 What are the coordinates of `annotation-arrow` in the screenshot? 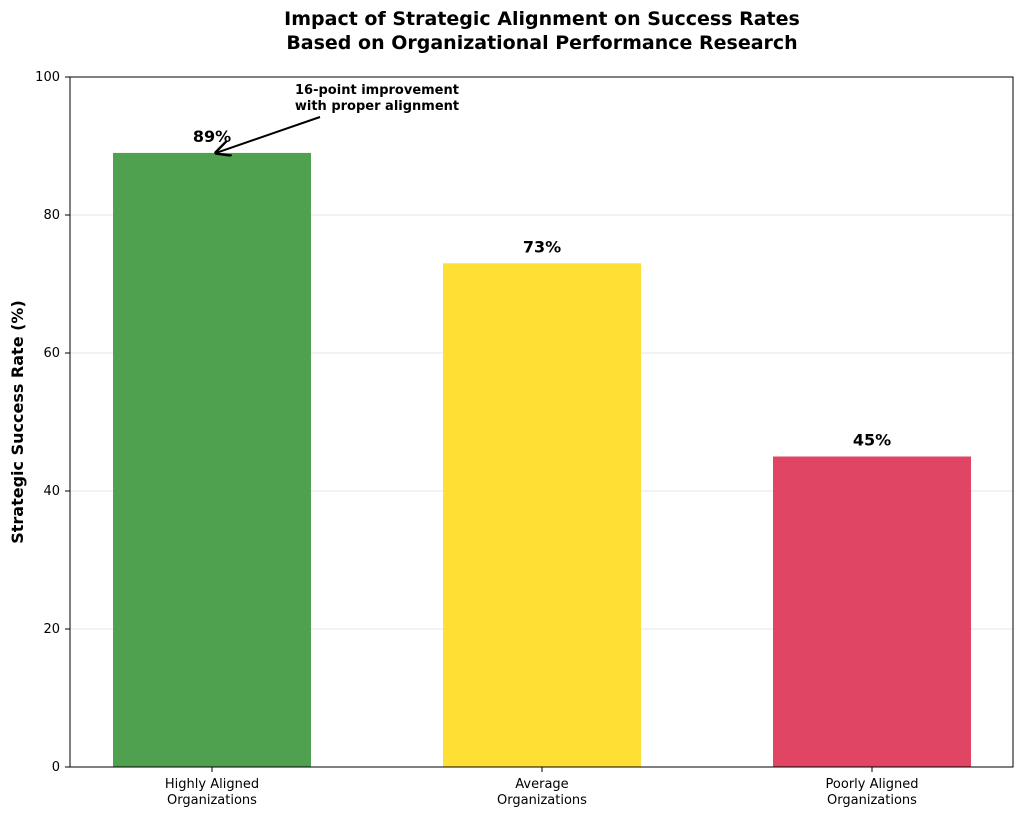 It's located at (268, 134).